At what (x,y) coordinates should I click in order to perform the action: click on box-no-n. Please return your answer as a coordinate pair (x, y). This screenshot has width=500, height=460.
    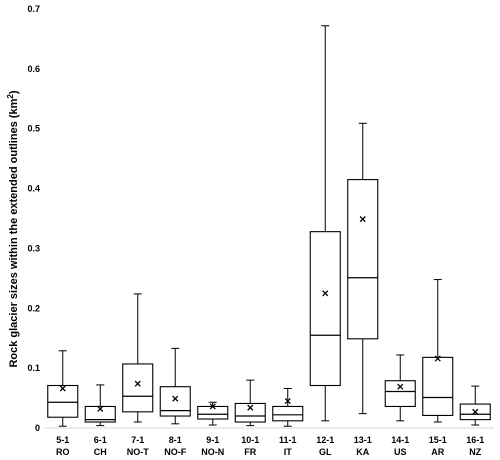
    Looking at the image, I should click on (213, 413).